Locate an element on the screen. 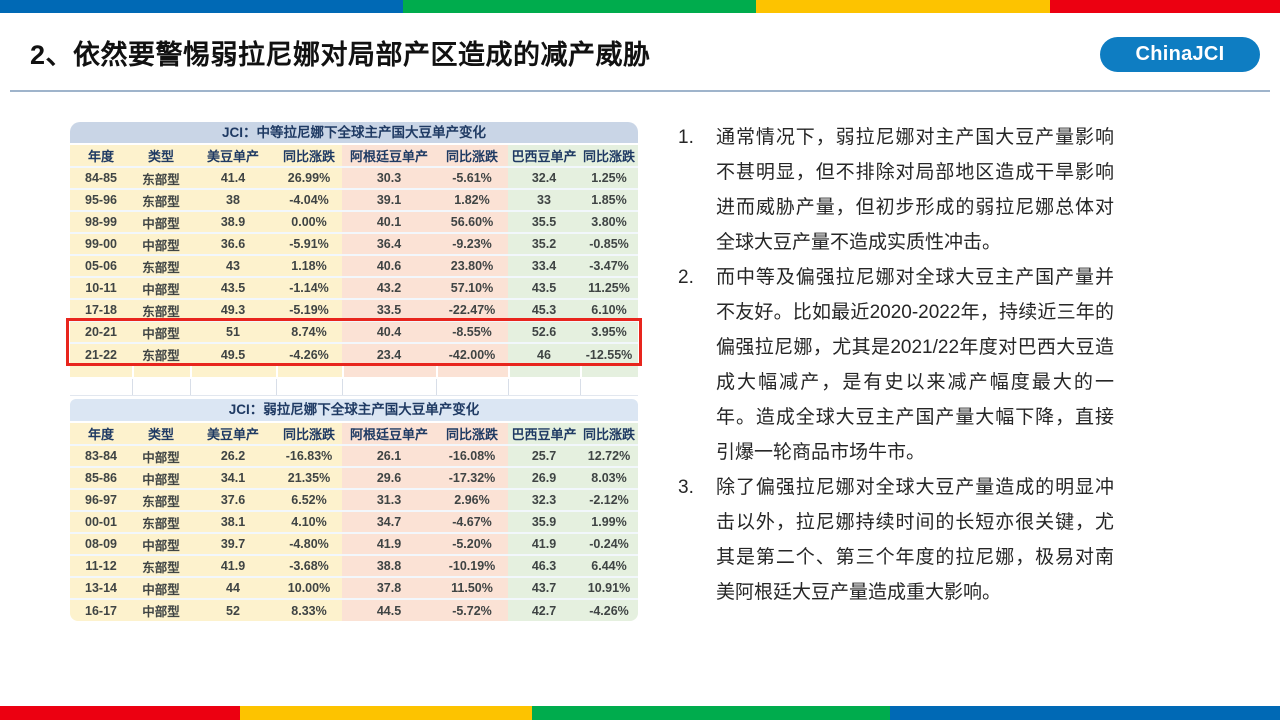 The width and height of the screenshot is (1280, 720). table-cell: 52 is located at coordinates (233, 609).